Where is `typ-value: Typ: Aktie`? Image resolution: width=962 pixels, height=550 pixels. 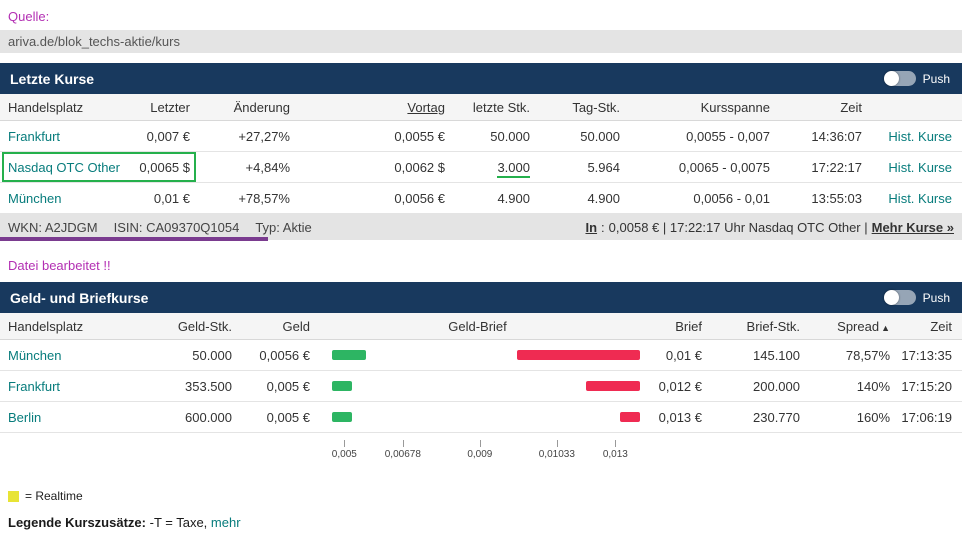
typ-value: Typ: Aktie is located at coordinates (283, 227).